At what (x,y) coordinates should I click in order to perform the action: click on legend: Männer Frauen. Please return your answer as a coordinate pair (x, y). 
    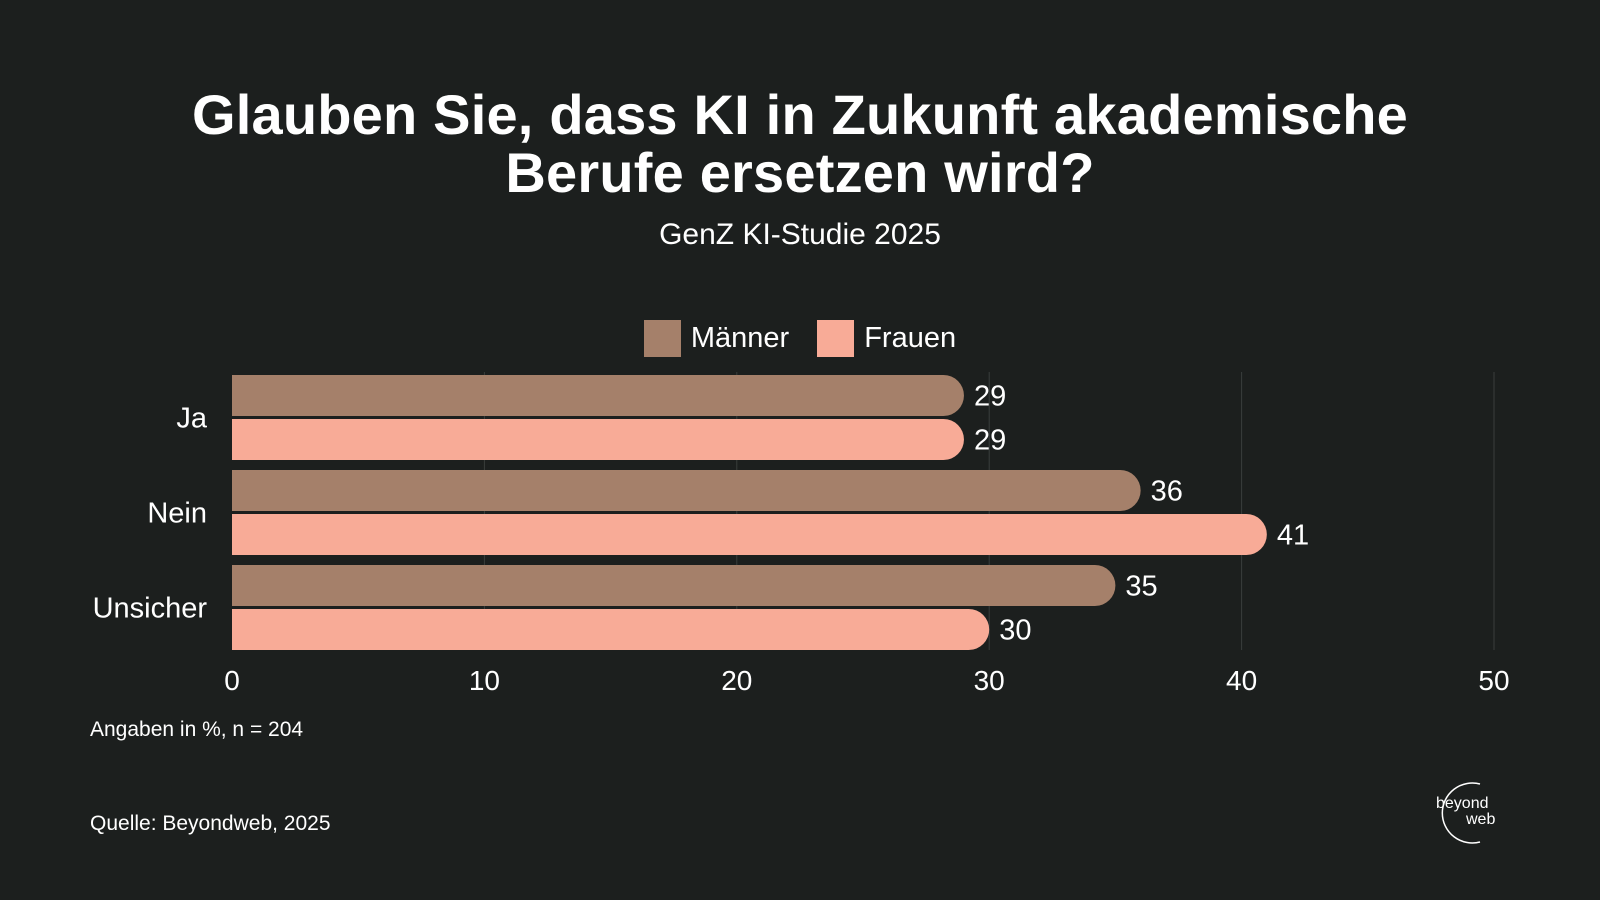
    Looking at the image, I should click on (800, 338).